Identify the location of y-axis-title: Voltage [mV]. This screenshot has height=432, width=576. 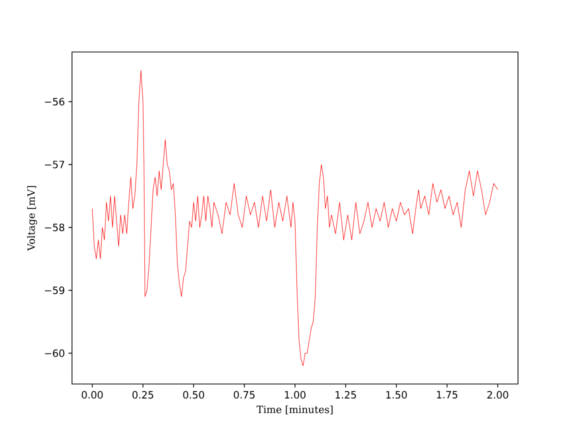
(32, 218).